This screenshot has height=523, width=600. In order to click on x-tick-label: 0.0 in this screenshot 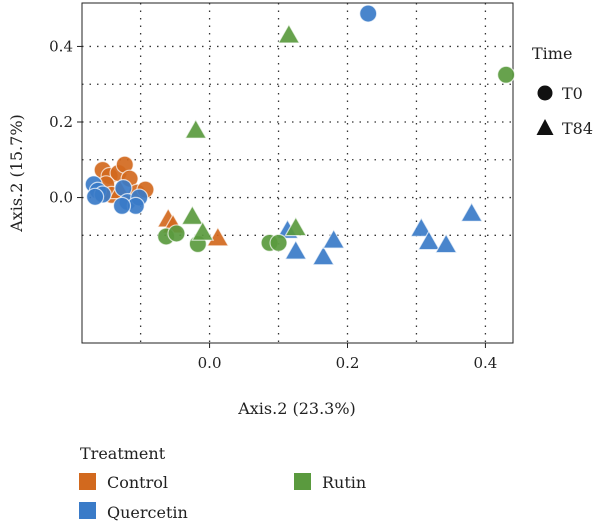, I will do `click(210, 363)`.